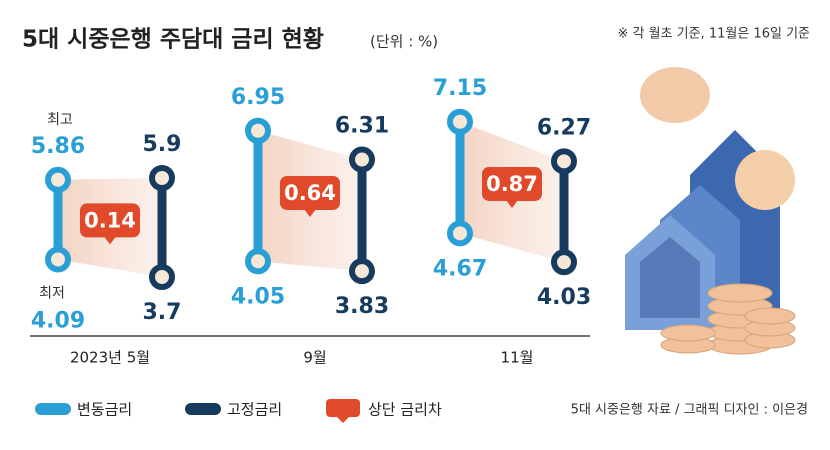  What do you see at coordinates (60, 120) in the screenshot?
I see `max-caption: 최고` at bounding box center [60, 120].